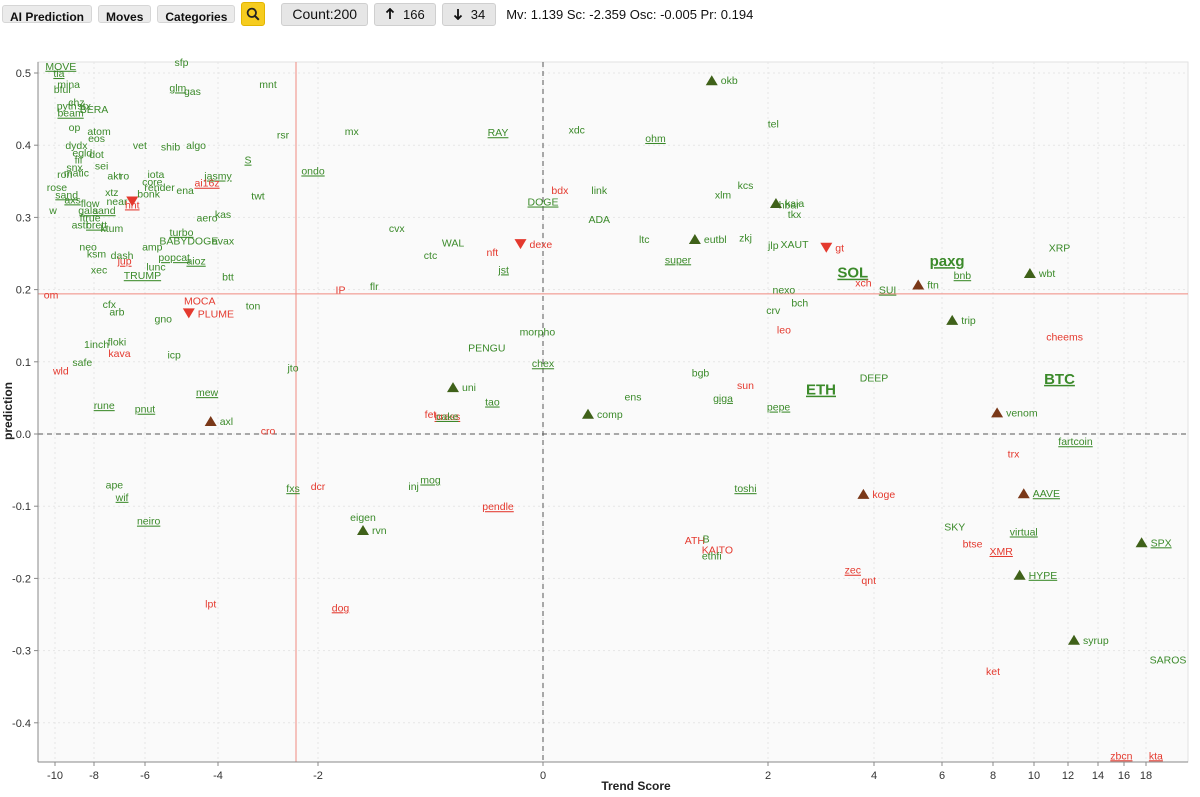 The height and width of the screenshot is (797, 1200). Describe the element at coordinates (868, 581) in the screenshot. I see `data-point-label: qnt` at that location.